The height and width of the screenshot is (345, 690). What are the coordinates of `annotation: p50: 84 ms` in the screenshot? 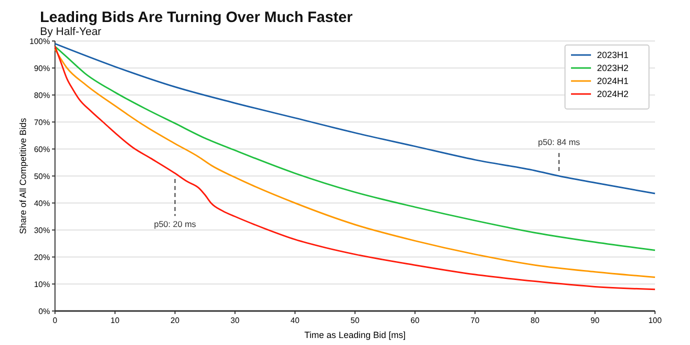 It's located at (559, 142).